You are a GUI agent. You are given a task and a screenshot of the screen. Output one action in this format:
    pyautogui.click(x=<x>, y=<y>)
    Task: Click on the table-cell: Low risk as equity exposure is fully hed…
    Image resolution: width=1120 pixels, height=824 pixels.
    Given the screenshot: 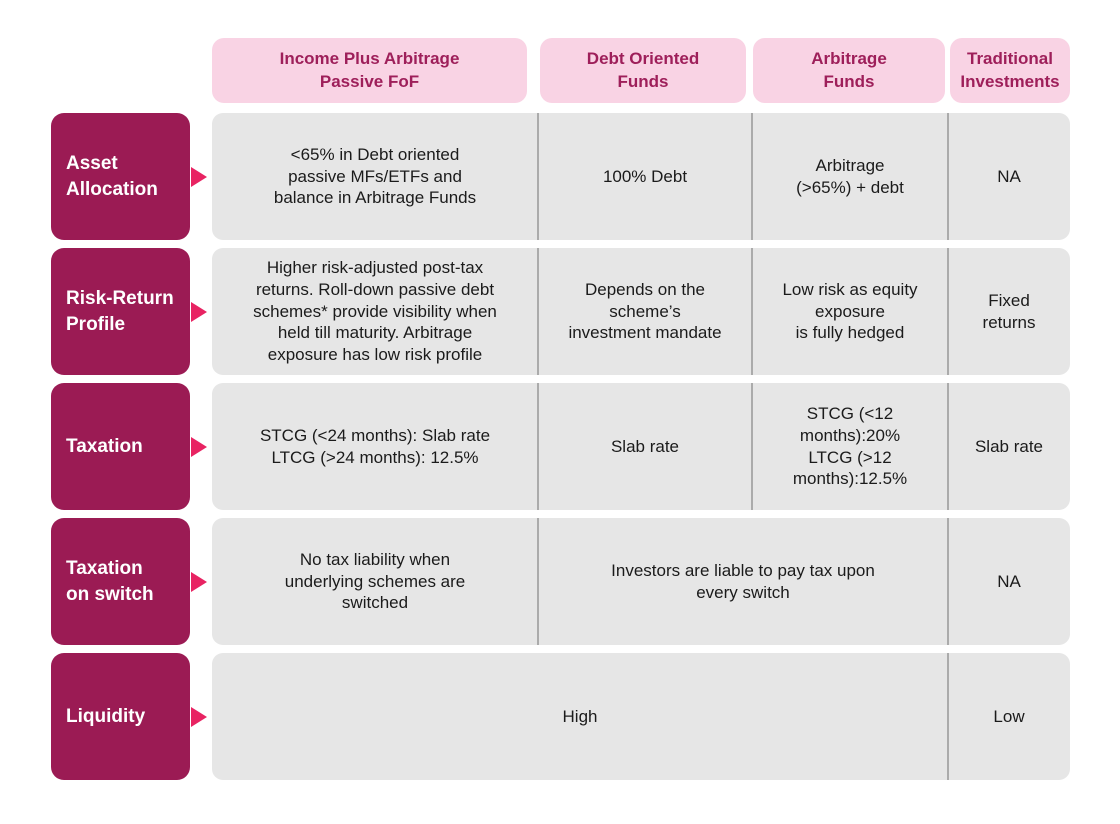 What is the action you would take?
    pyautogui.click(x=850, y=311)
    